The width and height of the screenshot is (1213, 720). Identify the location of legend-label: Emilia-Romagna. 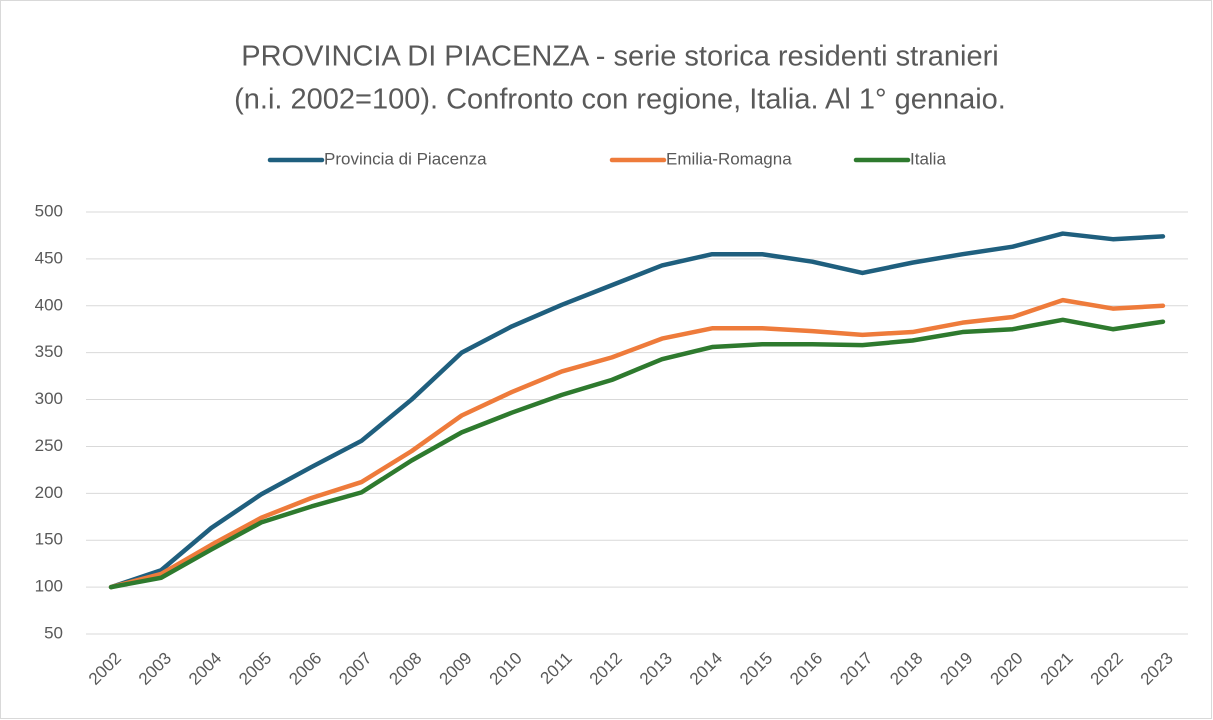
(729, 158).